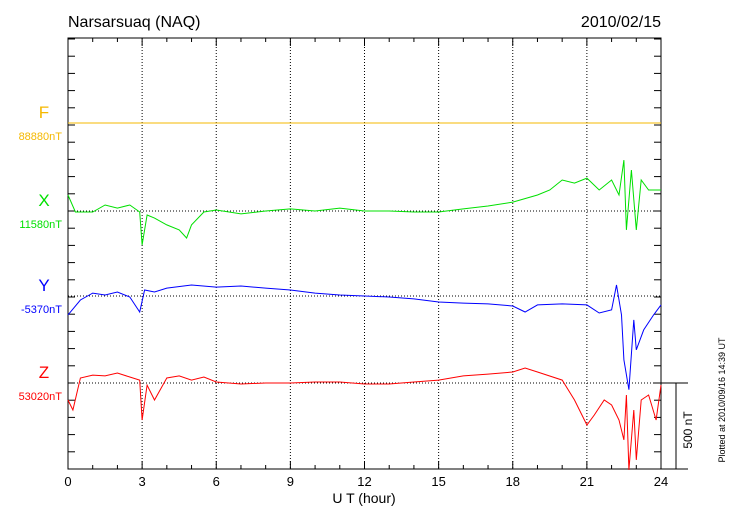 The height and width of the screenshot is (520, 730). Describe the element at coordinates (40, 225) in the screenshot. I see `baseline-value-x: 11580nT` at that location.